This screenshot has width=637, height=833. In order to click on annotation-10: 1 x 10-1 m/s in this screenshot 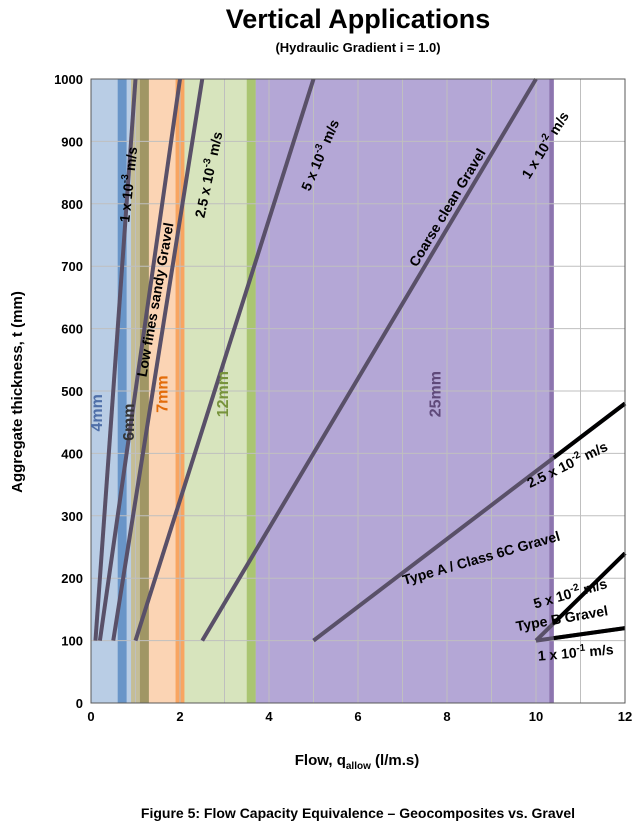, I will do `click(575, 652)`.